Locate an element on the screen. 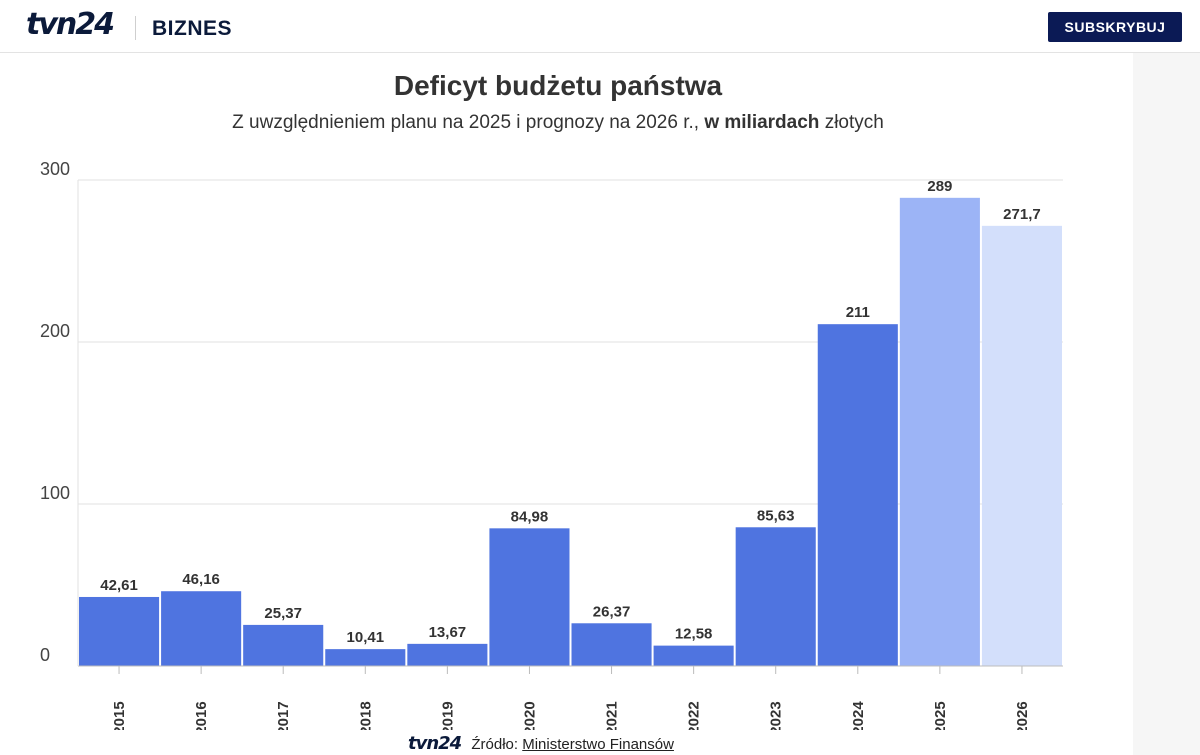  x-tick-label-2016: 2016 is located at coordinates (201, 715).